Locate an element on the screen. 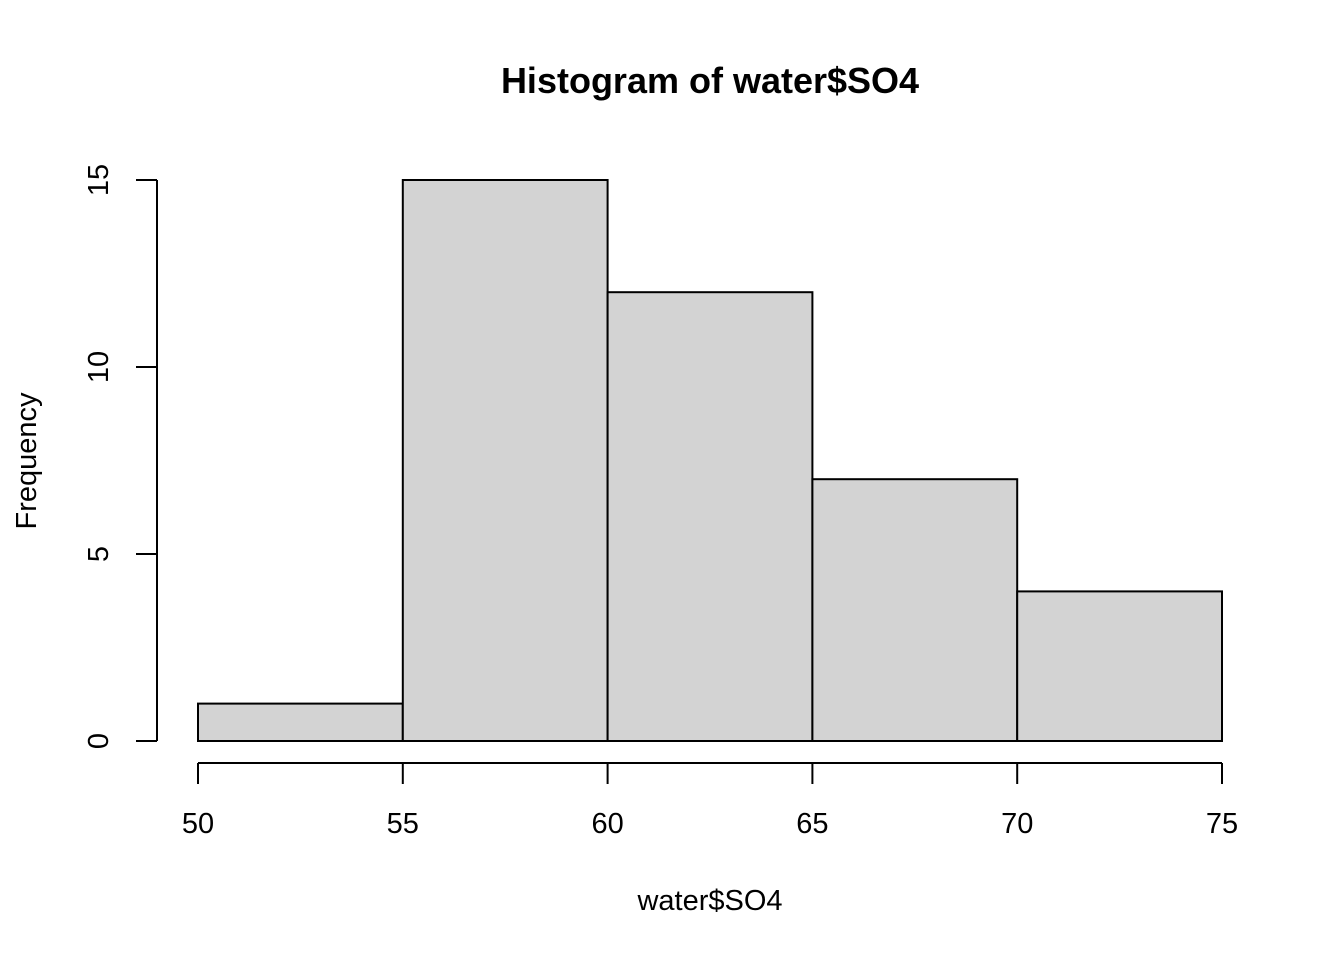 The width and height of the screenshot is (1344, 960). x-tick-label: 65 is located at coordinates (812, 824).